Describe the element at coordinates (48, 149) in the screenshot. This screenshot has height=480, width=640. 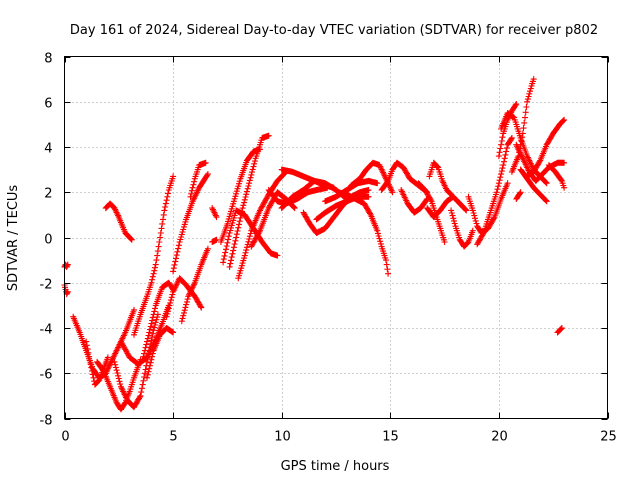
I see `y-tick-label: 4` at that location.